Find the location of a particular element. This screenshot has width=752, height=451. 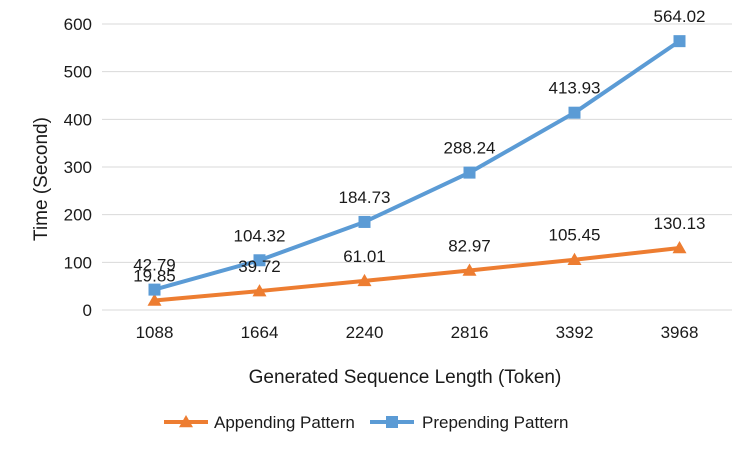

data-label: 82.97 is located at coordinates (469, 245).